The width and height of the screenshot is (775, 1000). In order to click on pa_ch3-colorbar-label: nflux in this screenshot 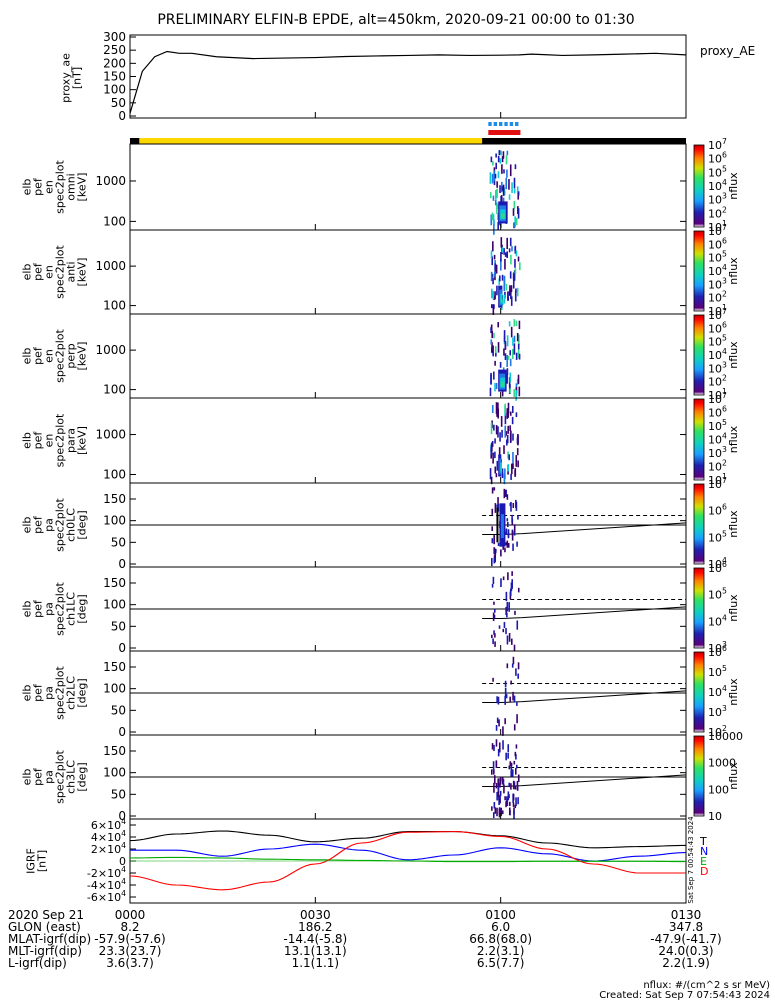, I will do `click(733, 776)`.